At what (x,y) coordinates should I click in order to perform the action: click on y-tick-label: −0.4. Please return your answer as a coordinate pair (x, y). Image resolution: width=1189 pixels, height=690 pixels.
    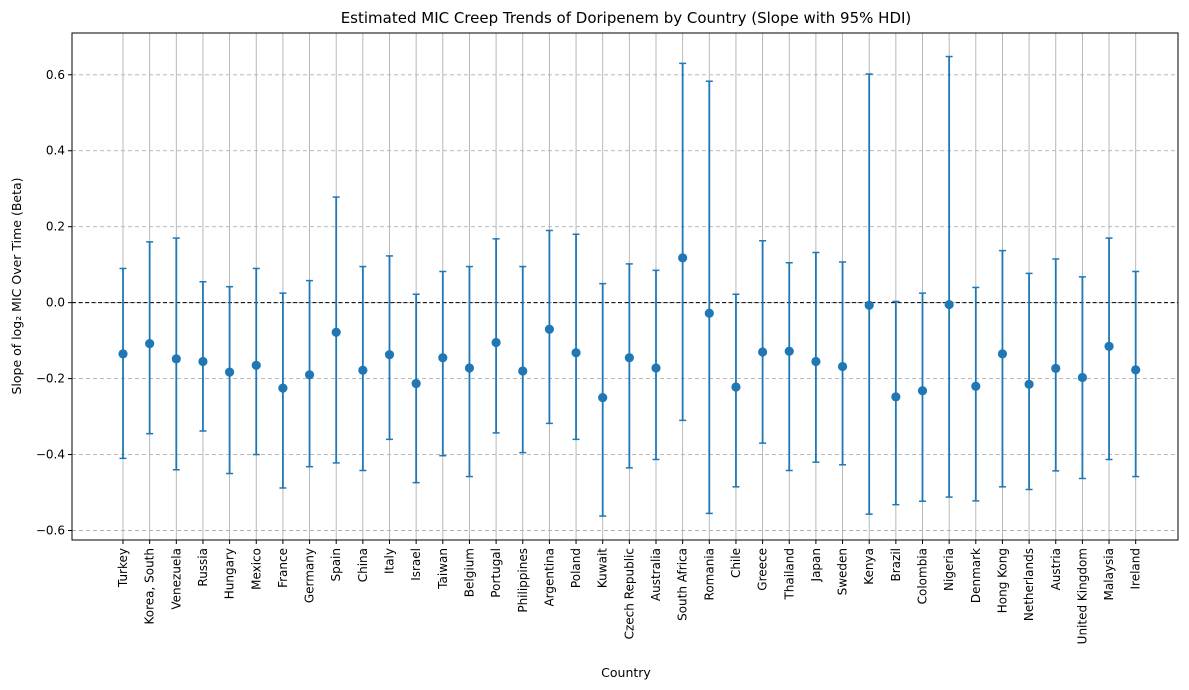
    Looking at the image, I should click on (50, 455).